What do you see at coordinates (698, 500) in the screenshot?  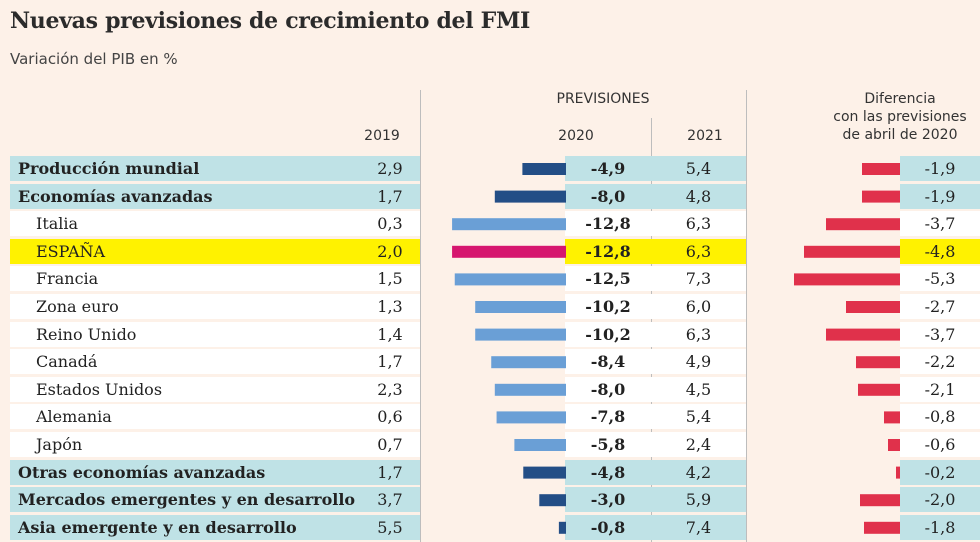 I see `value-2021: 5,9` at bounding box center [698, 500].